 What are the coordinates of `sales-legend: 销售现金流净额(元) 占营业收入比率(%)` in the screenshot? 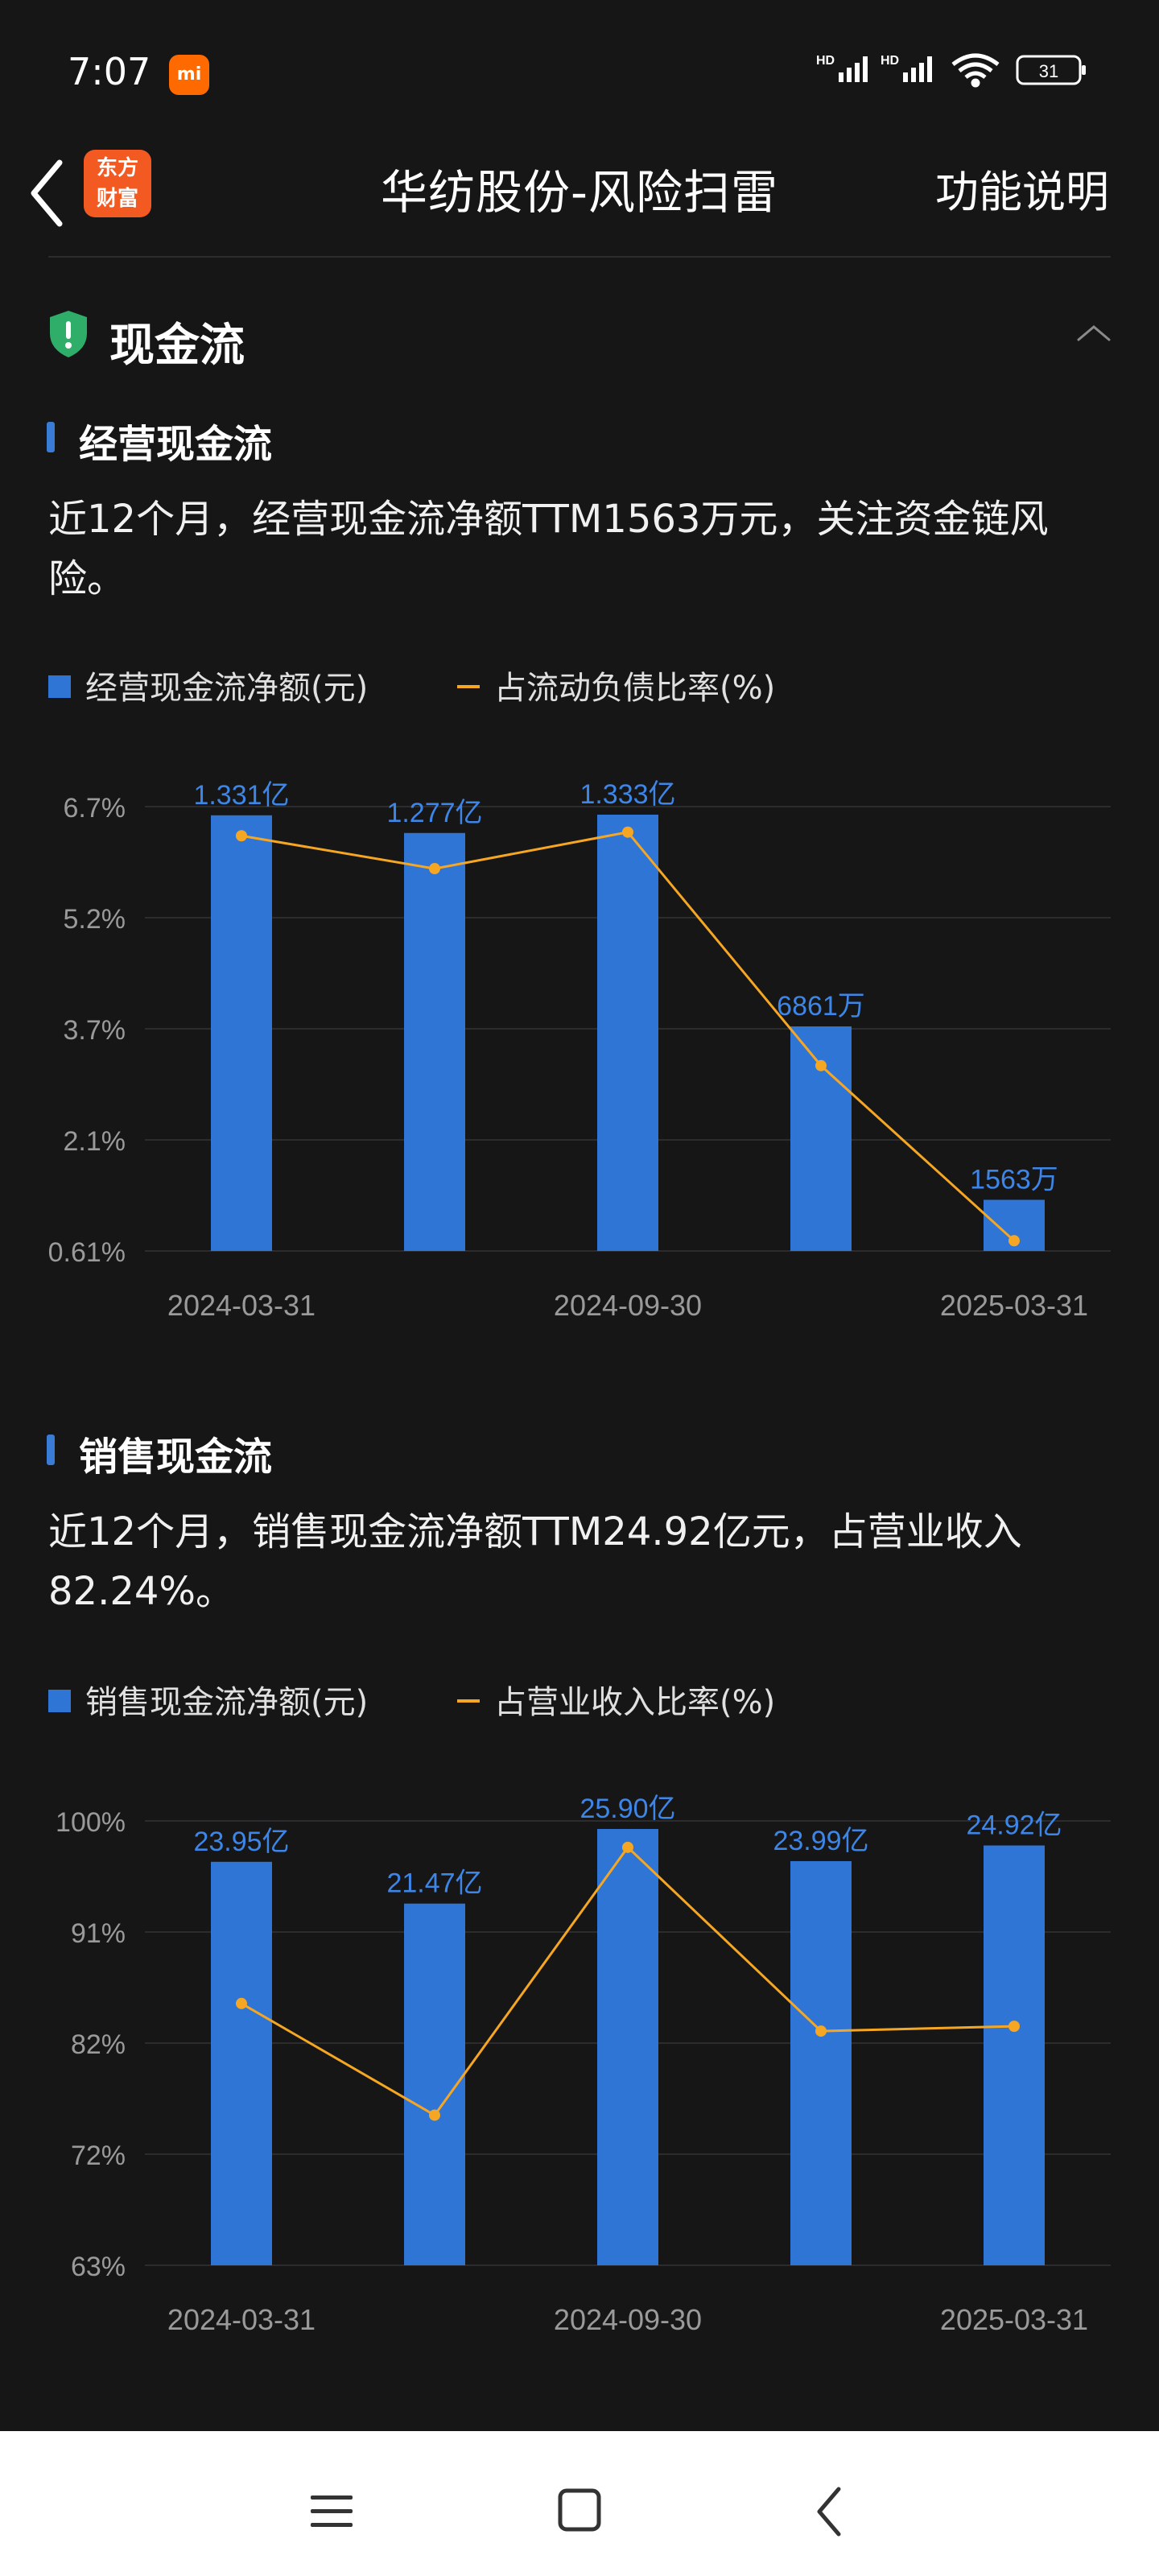 It's located at (571, 1700).